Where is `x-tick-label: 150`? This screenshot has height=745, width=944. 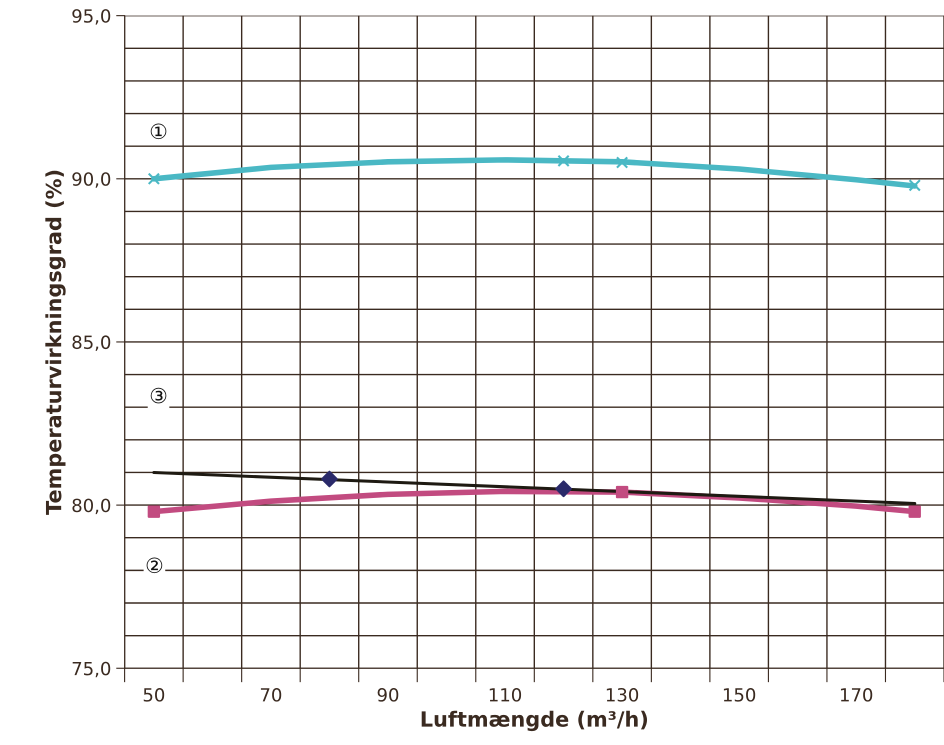 x-tick-label: 150 is located at coordinates (740, 695).